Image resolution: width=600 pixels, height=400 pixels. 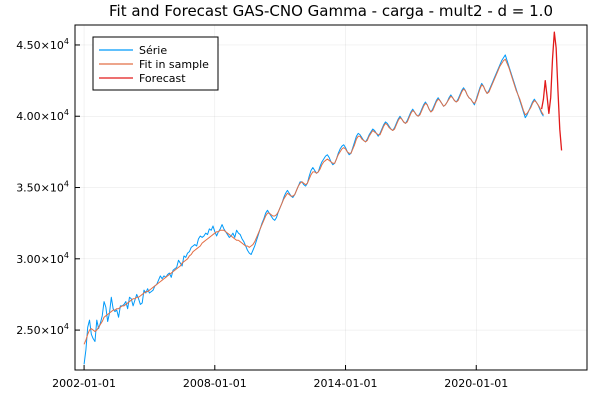 I want to click on legend-label: Forecast, so click(x=162, y=78).